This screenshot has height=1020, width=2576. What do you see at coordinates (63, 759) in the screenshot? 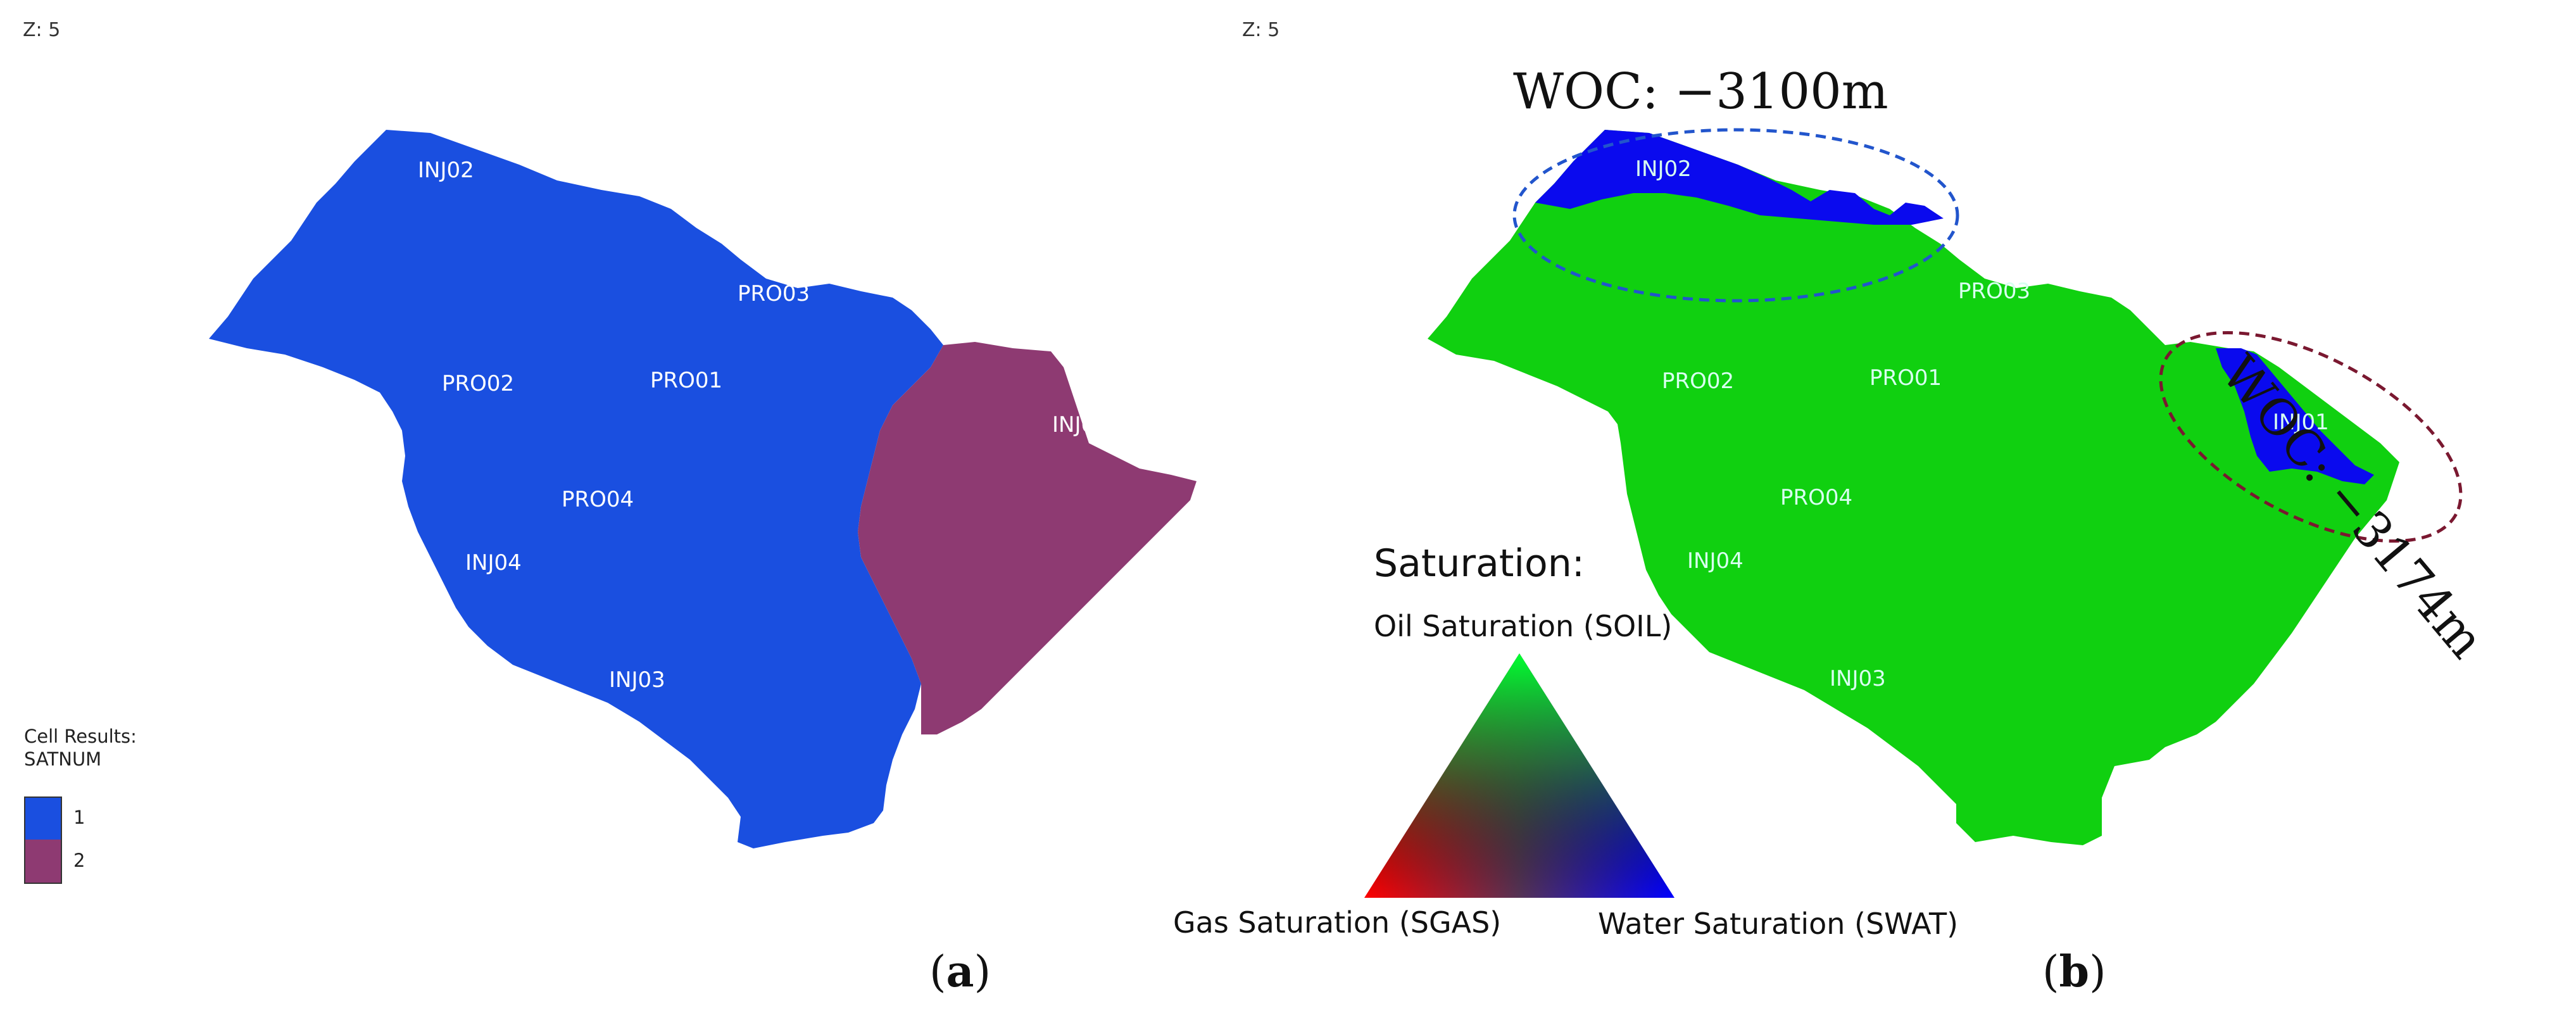
I see `legend-title-line2: SATNUM` at bounding box center [63, 759].